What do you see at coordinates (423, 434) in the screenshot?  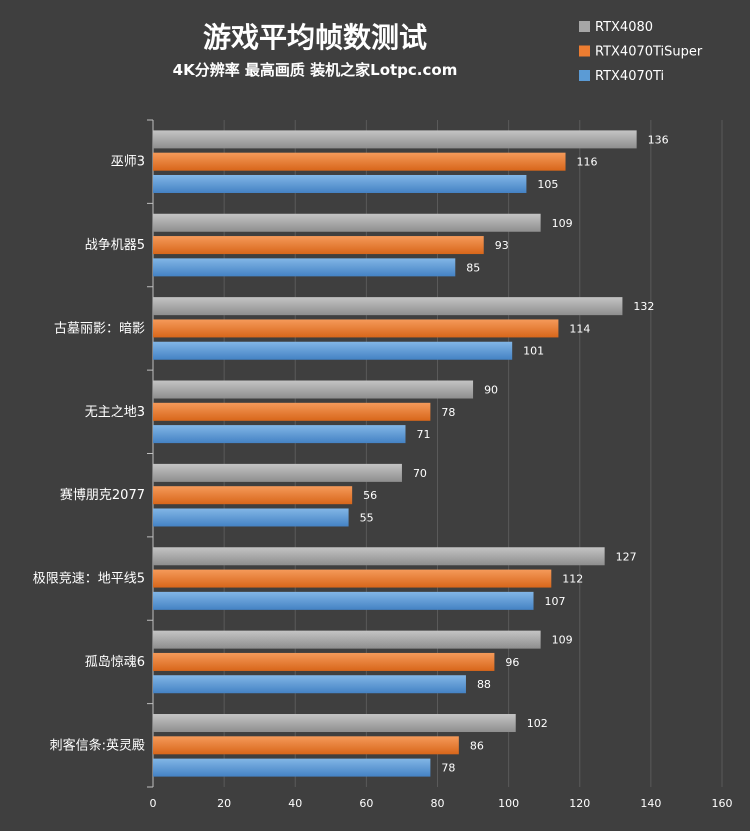 I see `data-label: 71` at bounding box center [423, 434].